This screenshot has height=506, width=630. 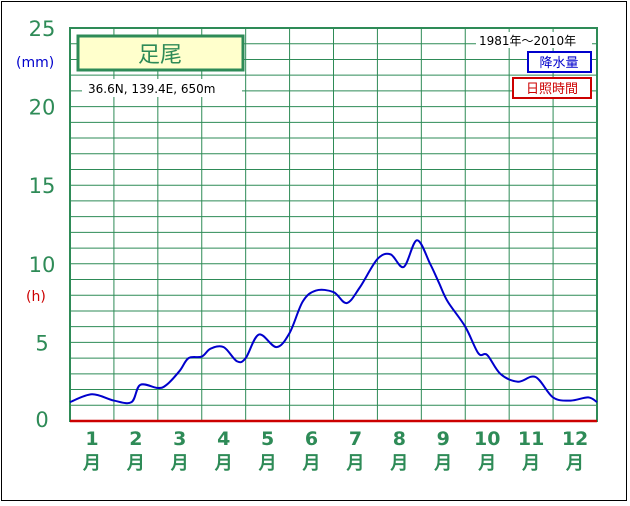 What do you see at coordinates (355, 439) in the screenshot?
I see `month-number-label: 7` at bounding box center [355, 439].